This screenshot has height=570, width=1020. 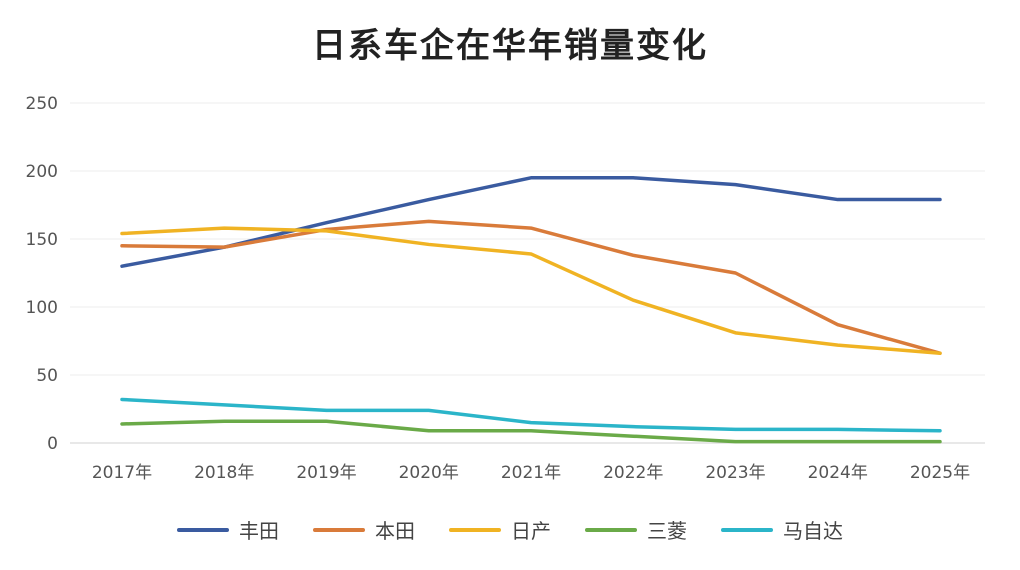 I want to click on y-tick-label: 150, so click(x=42, y=240).